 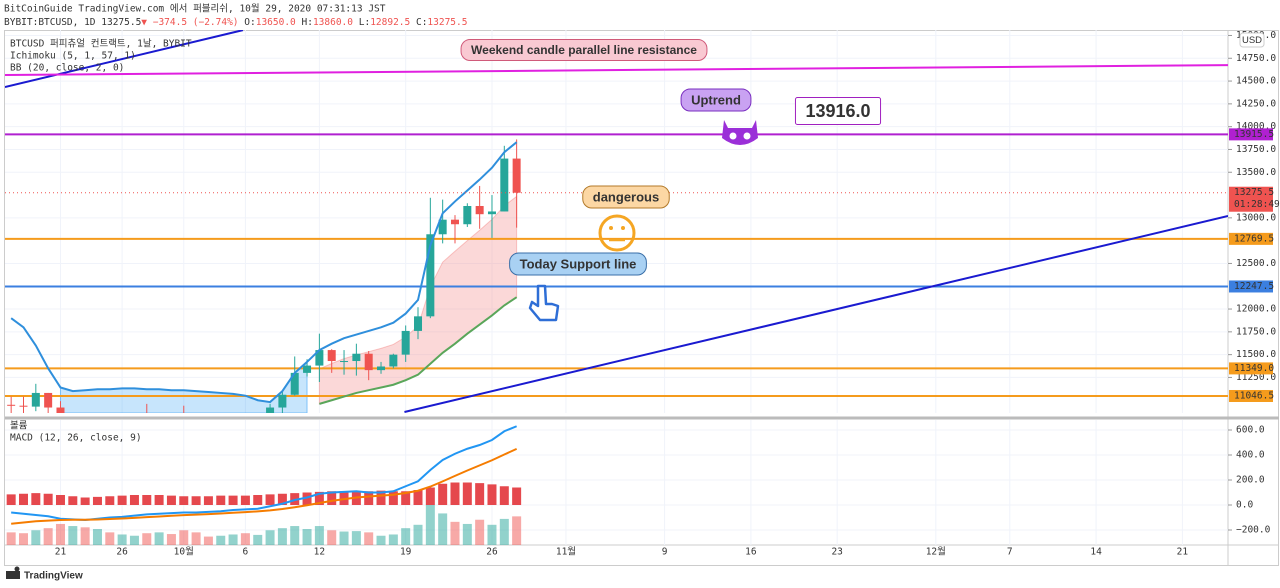 What do you see at coordinates (73, 56) in the screenshot?
I see `legend-line: Ichimoku (5, 1, 57, 1)` at bounding box center [73, 56].